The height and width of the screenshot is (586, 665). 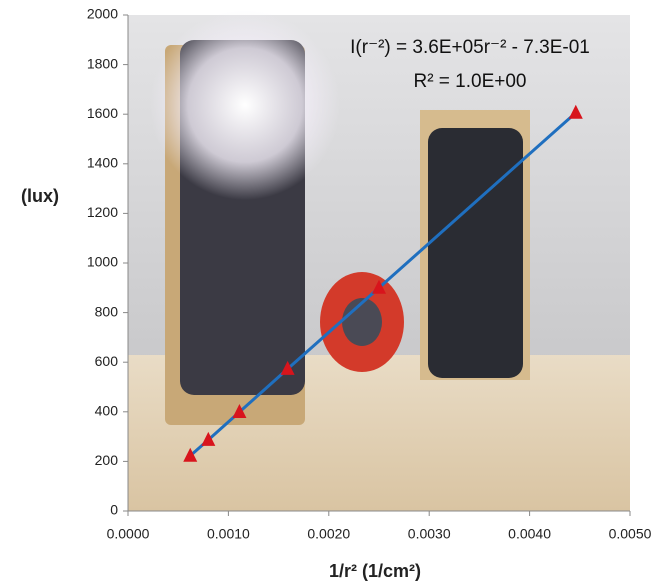 What do you see at coordinates (102, 212) in the screenshot?
I see `y-tick-label: 1200` at bounding box center [102, 212].